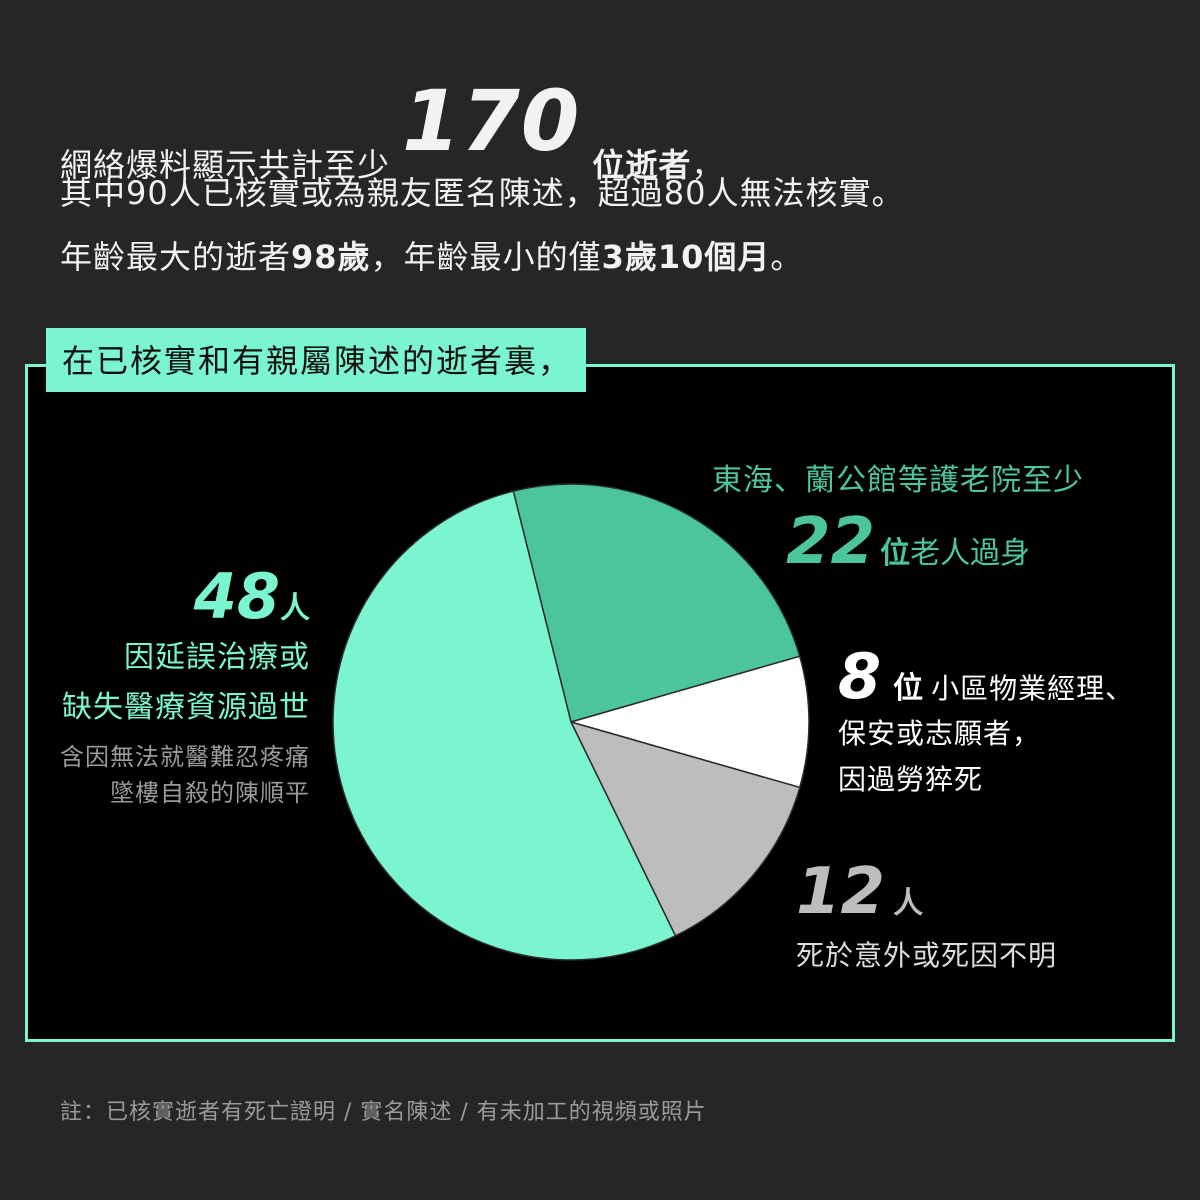 The width and height of the screenshot is (1200, 1200). I want to click on label-8-unit-bold: 位, so click(908, 688).